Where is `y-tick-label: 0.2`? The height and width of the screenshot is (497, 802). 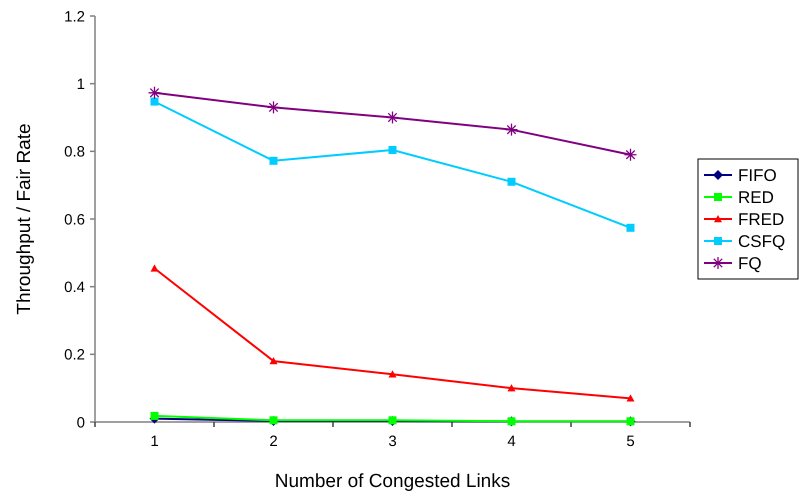
y-tick-label: 0.2 is located at coordinates (74, 355).